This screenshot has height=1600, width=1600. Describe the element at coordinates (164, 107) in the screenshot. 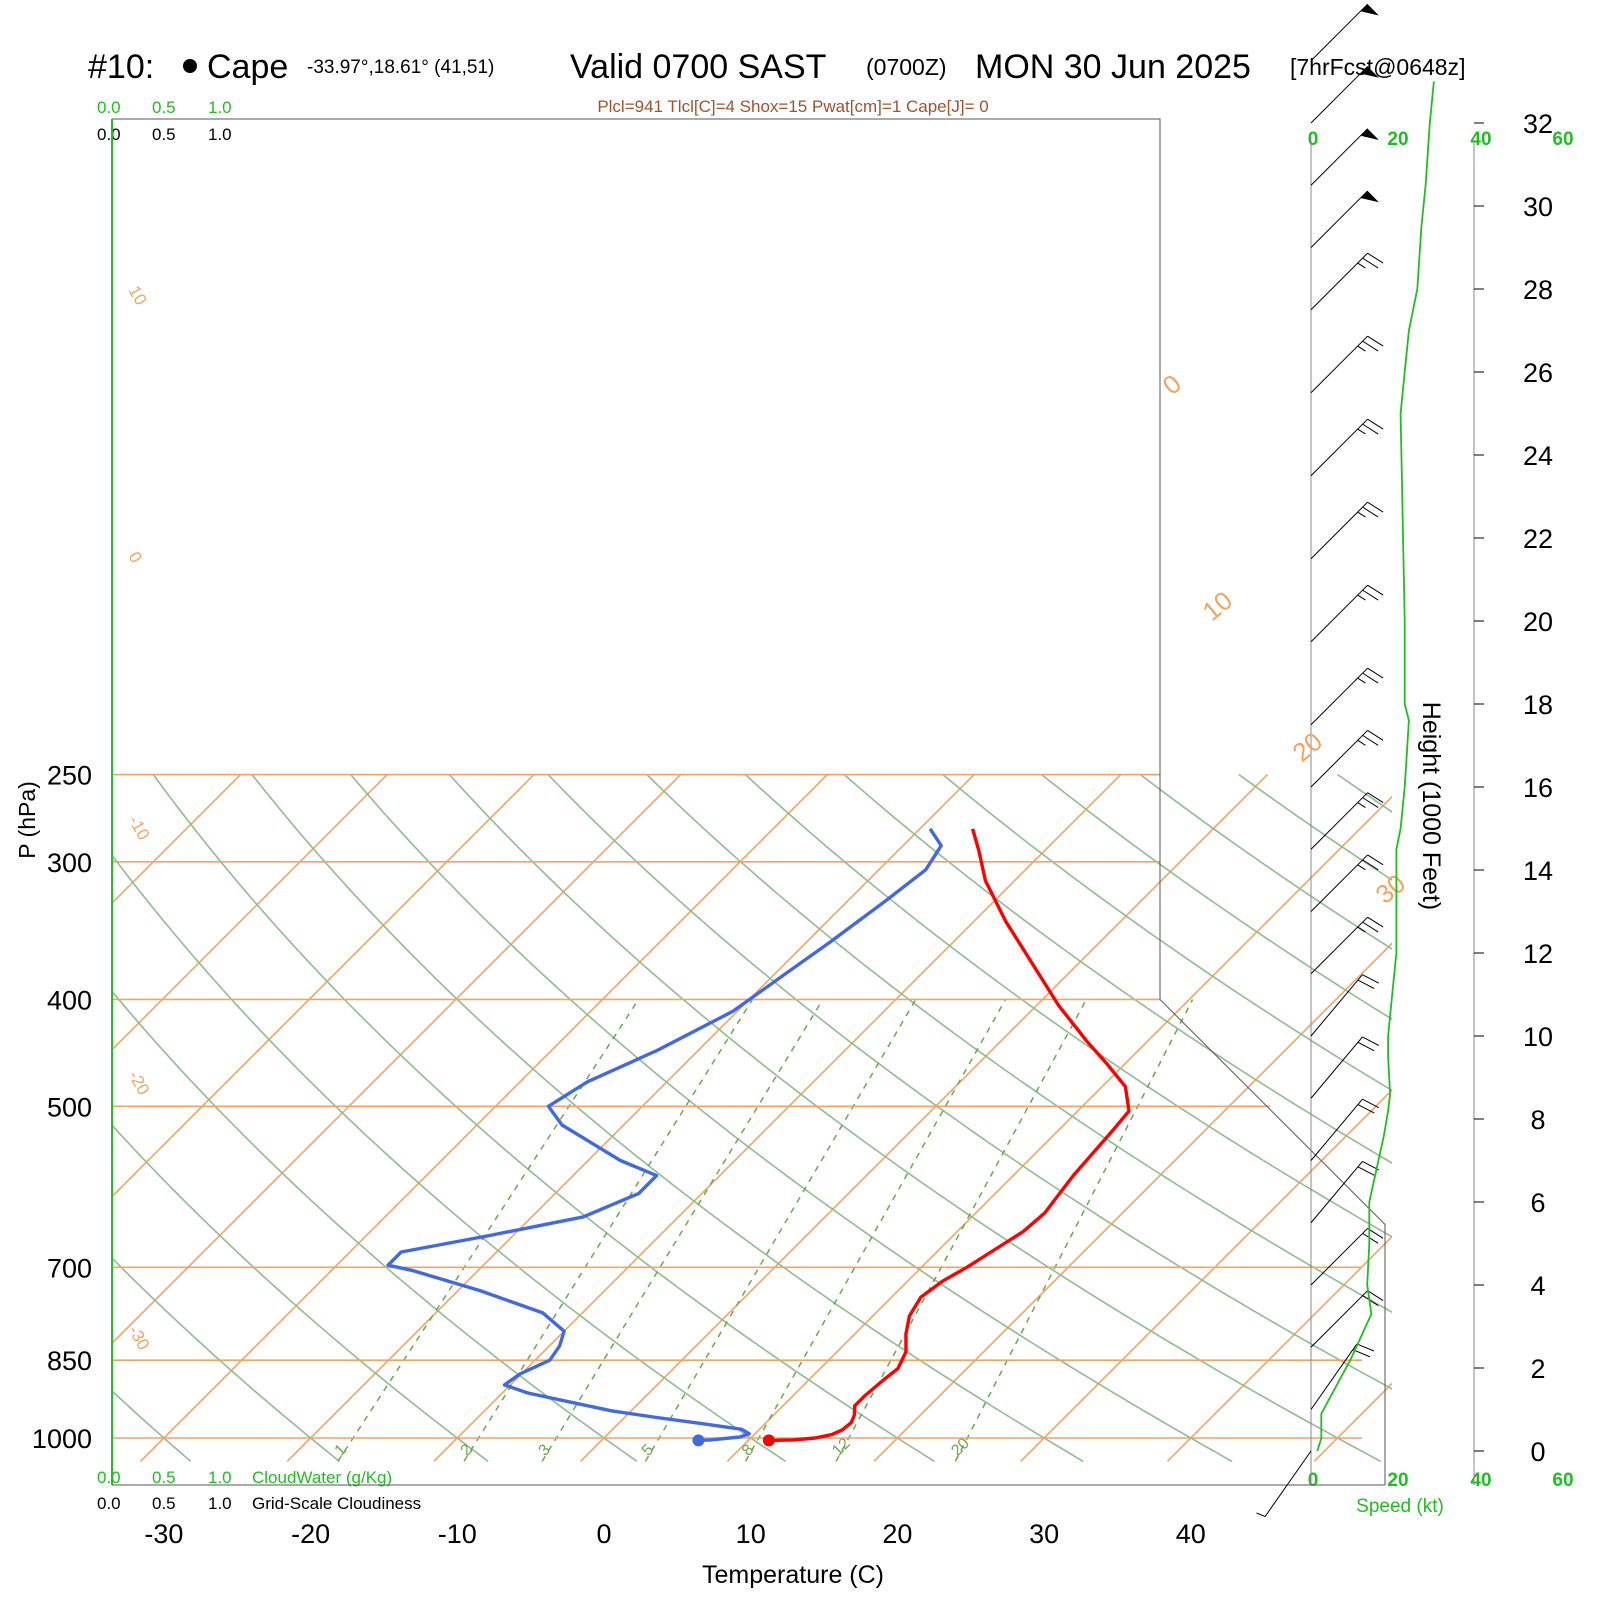

I see `cloudwater-top-1: 0.5` at that location.